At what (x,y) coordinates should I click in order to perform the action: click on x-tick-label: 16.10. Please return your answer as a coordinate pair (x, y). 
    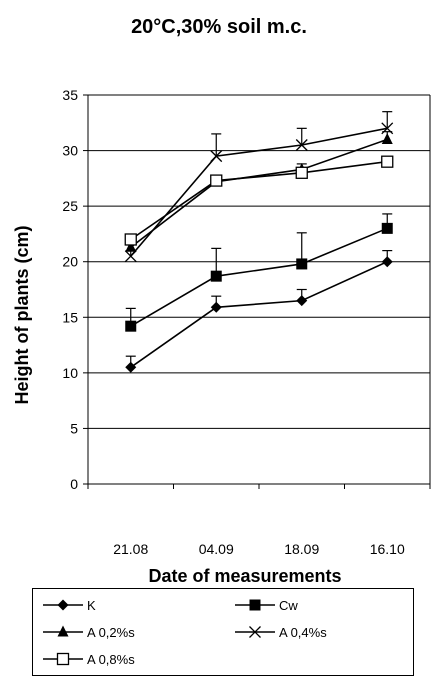
    Looking at the image, I should click on (387, 549).